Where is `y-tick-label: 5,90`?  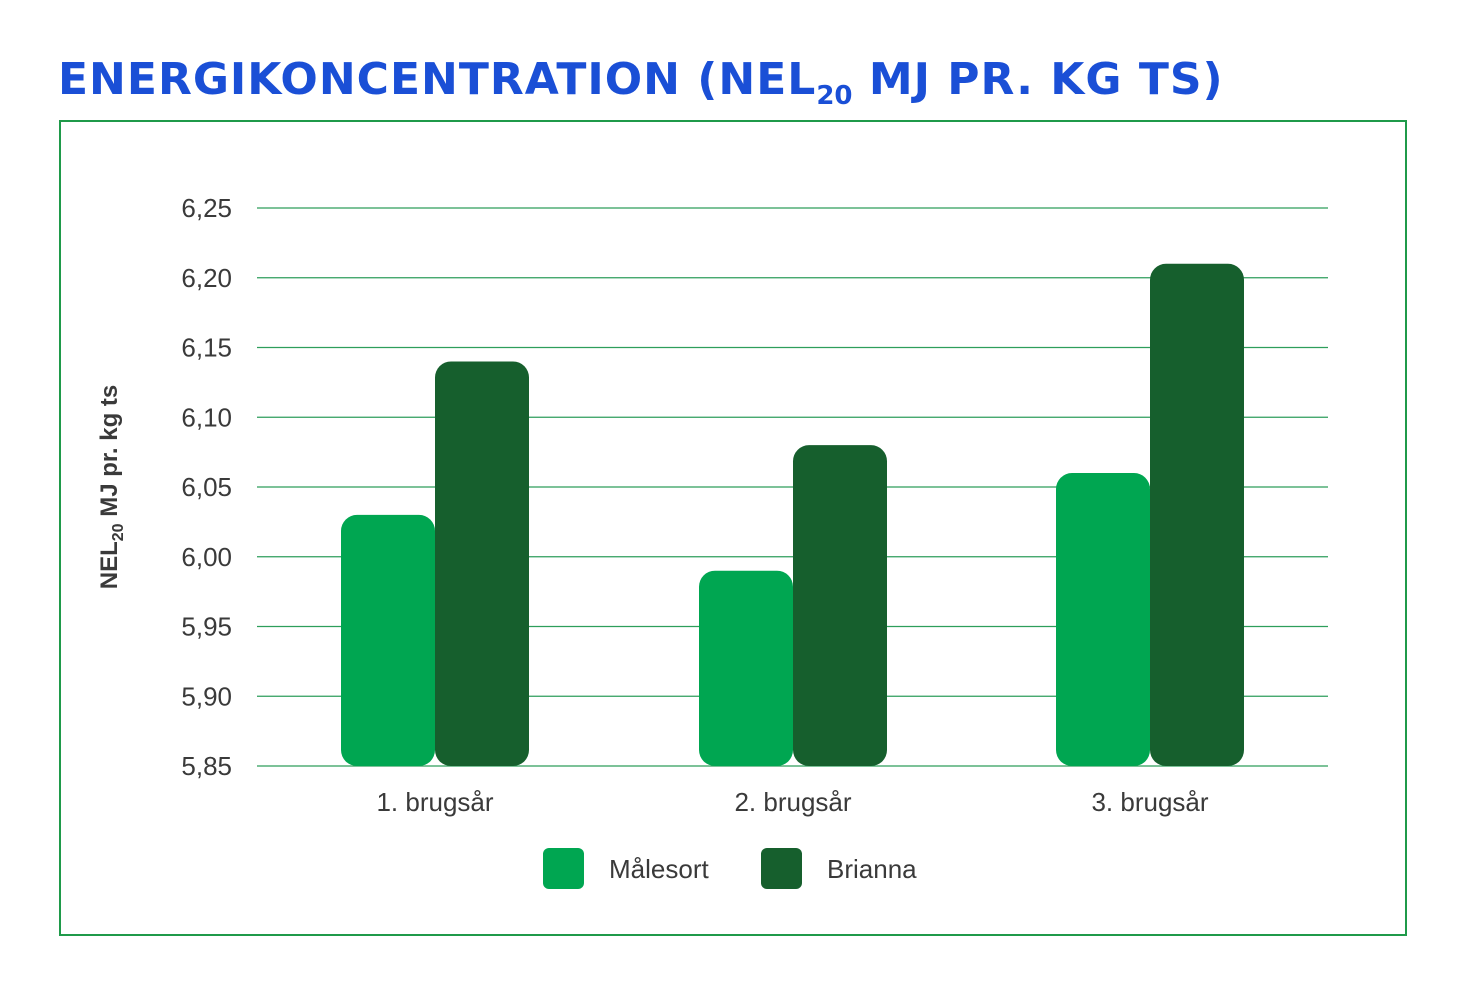
y-tick-label: 5,90 is located at coordinates (206, 696).